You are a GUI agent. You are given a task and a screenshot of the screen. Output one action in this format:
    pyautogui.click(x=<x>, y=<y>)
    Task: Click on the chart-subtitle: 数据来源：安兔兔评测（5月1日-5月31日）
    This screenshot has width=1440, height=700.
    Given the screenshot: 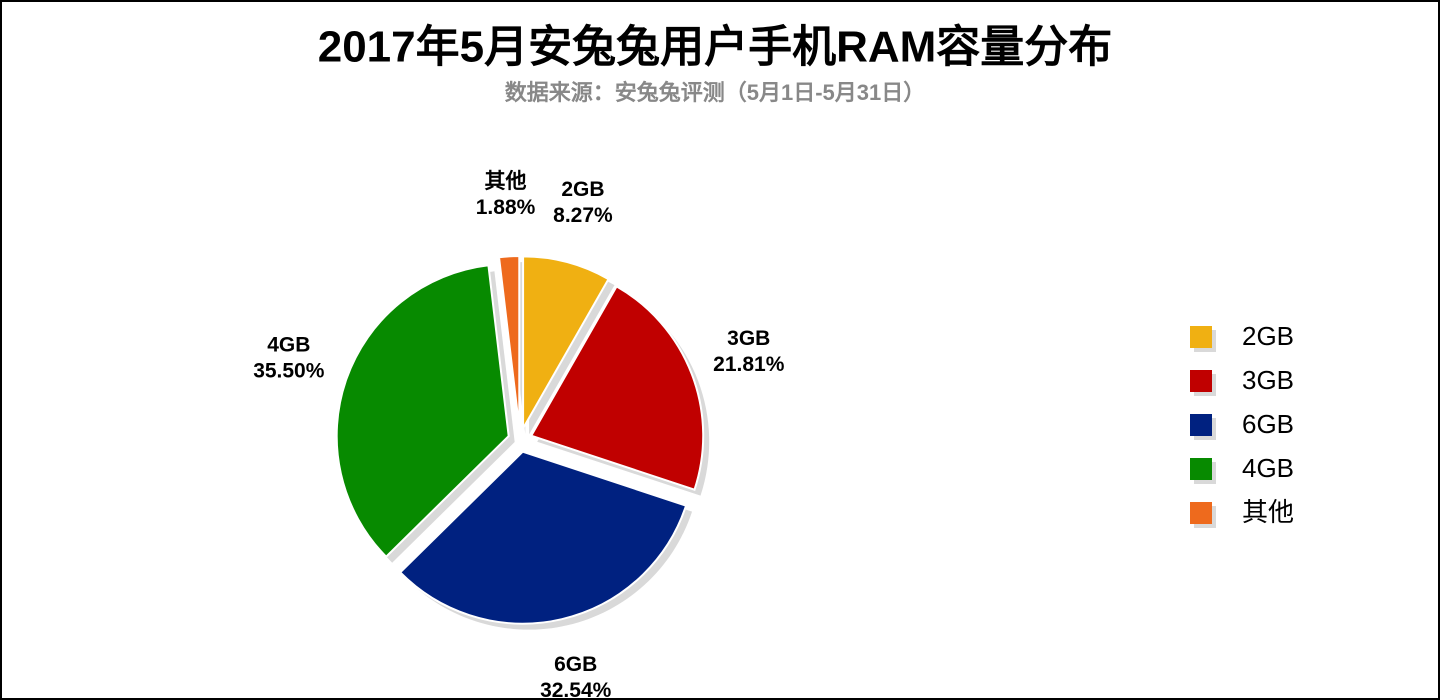 What is the action you would take?
    pyautogui.click(x=715, y=92)
    